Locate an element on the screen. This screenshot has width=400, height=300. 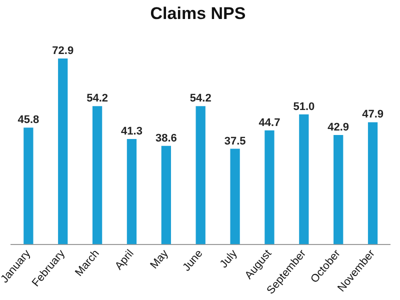
data-label: 38.6 is located at coordinates (166, 138).